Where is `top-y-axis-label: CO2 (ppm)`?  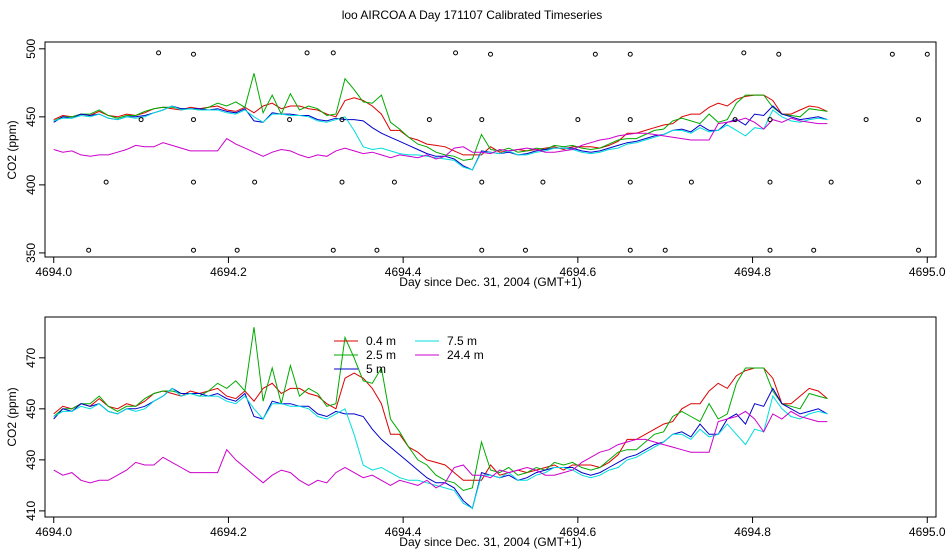 top-y-axis-label: CO2 (ppm) is located at coordinates (12, 149).